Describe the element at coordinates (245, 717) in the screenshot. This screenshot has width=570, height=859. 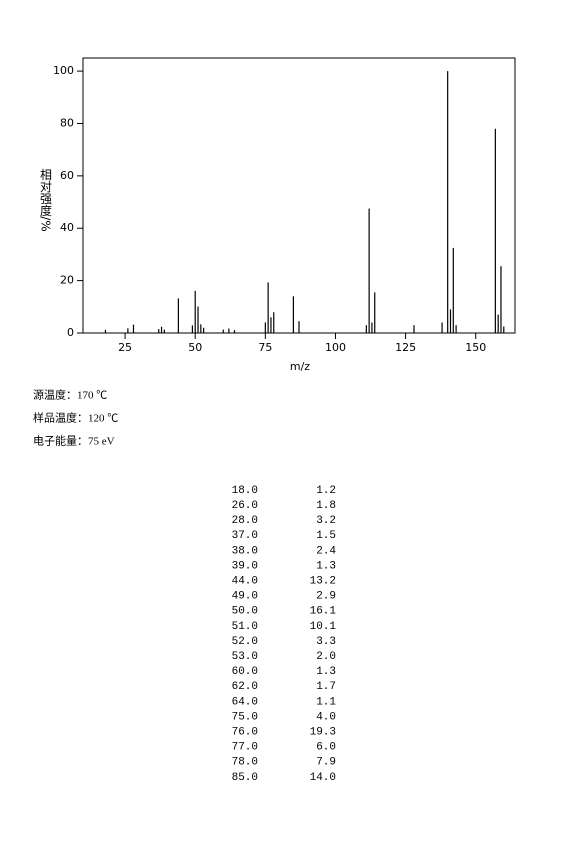
I see `mz-cell: 75.0` at that location.